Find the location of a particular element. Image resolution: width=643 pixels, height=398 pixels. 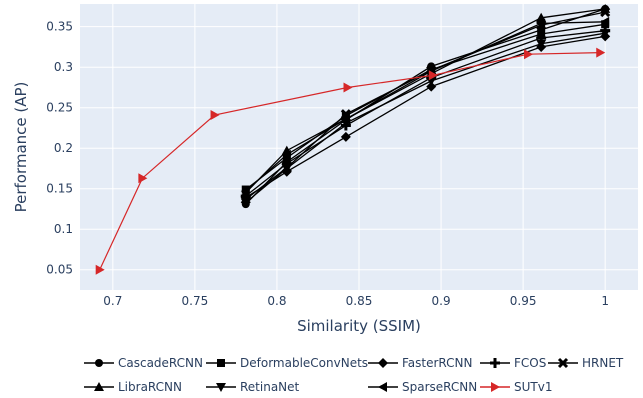

legend-label: RetinaNet is located at coordinates (270, 387).